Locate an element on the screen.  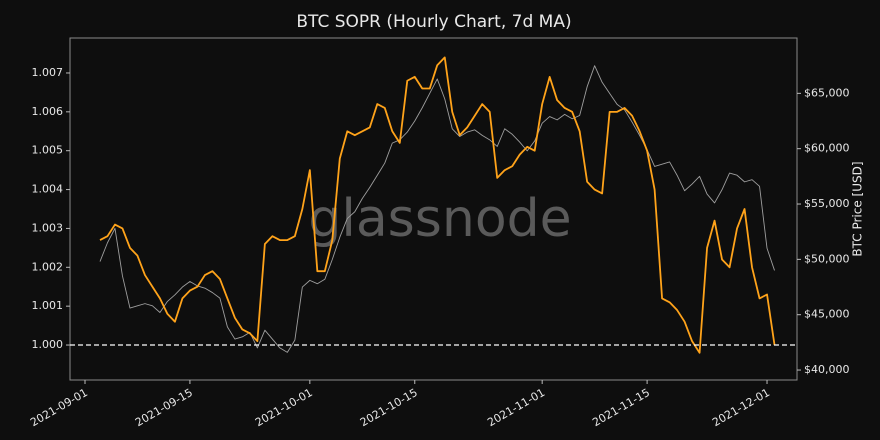
y-tick-label: 1.003 is located at coordinates (48, 227).